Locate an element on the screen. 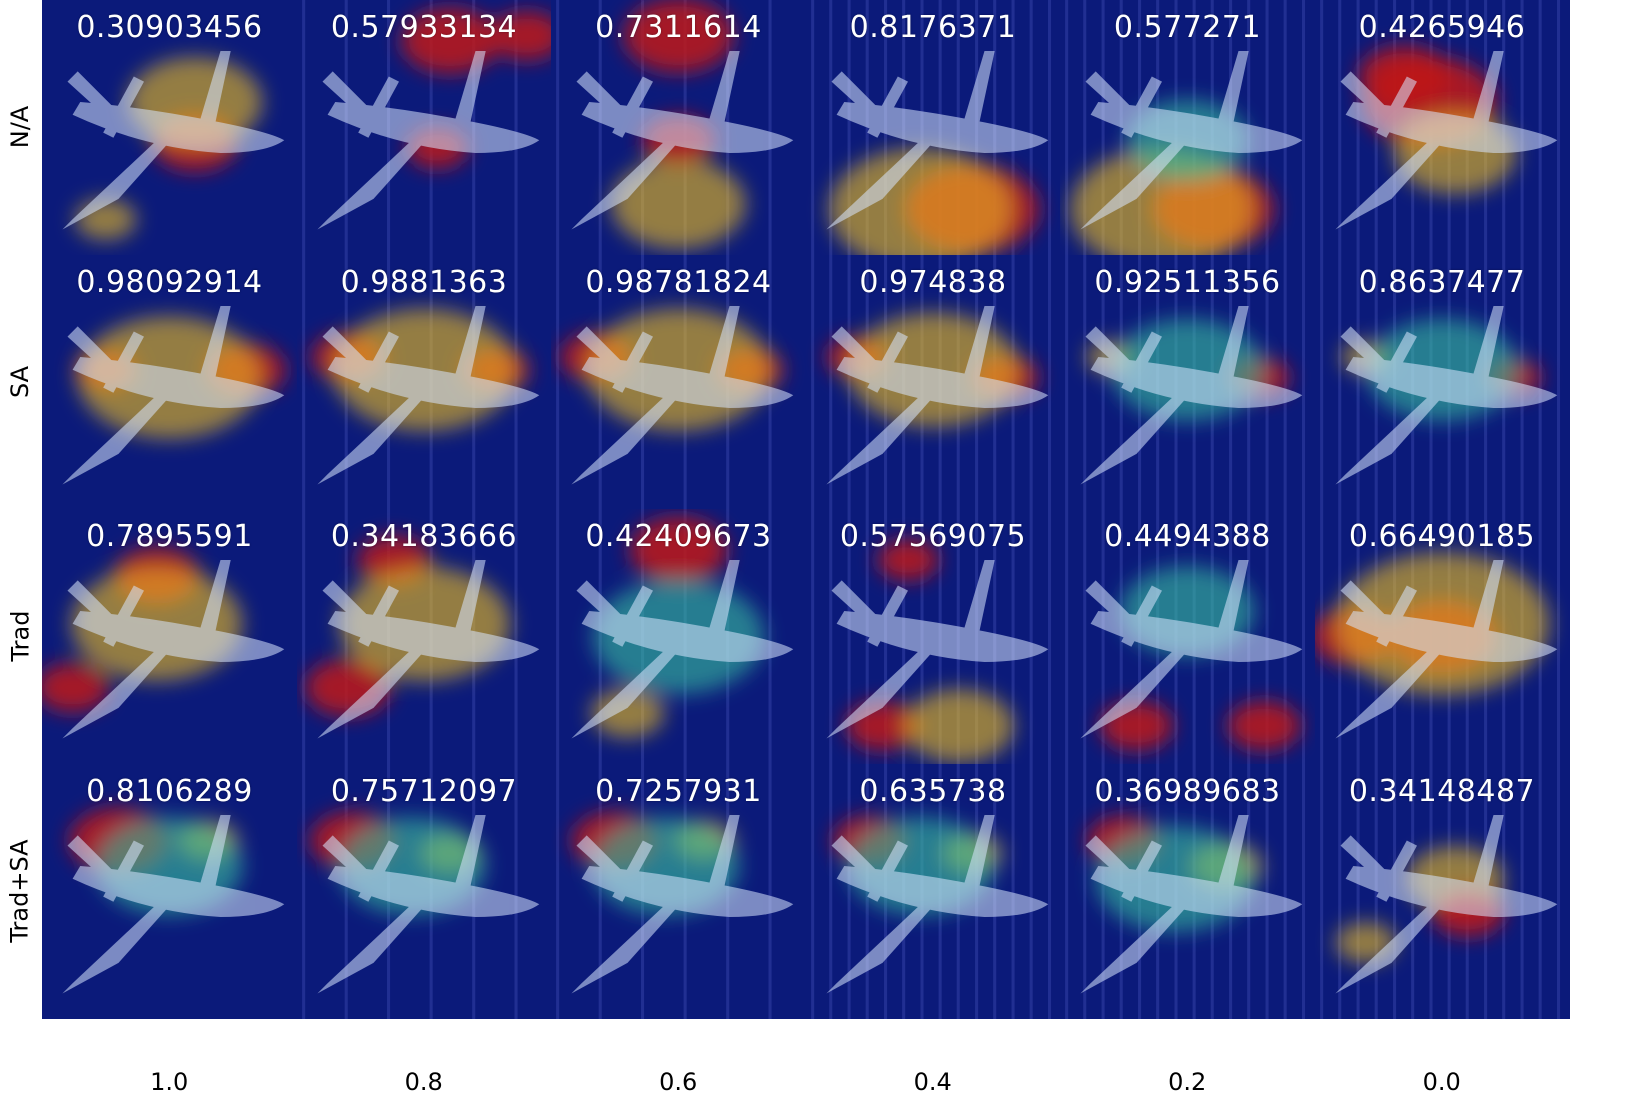 The height and width of the screenshot is (1099, 1643). heatmap-cell: 0.66490185 is located at coordinates (1442, 636).